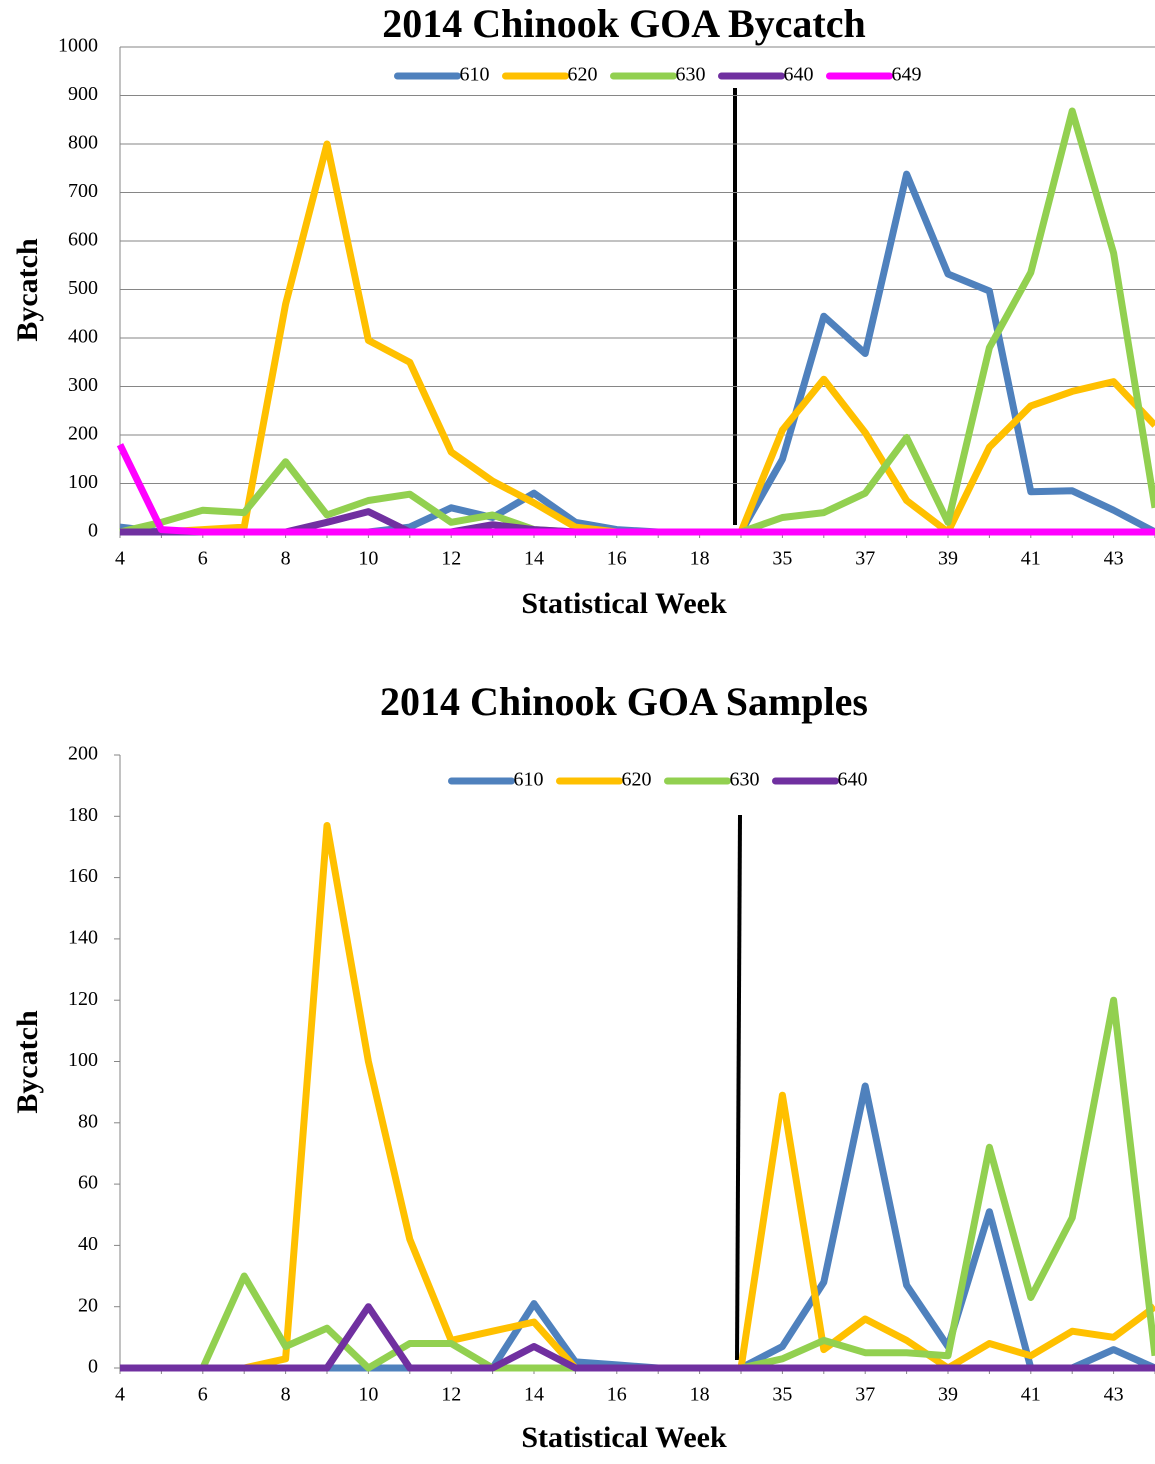 This screenshot has height=1464, width=1155. I want to click on y-tick-label: 600, so click(83, 240).